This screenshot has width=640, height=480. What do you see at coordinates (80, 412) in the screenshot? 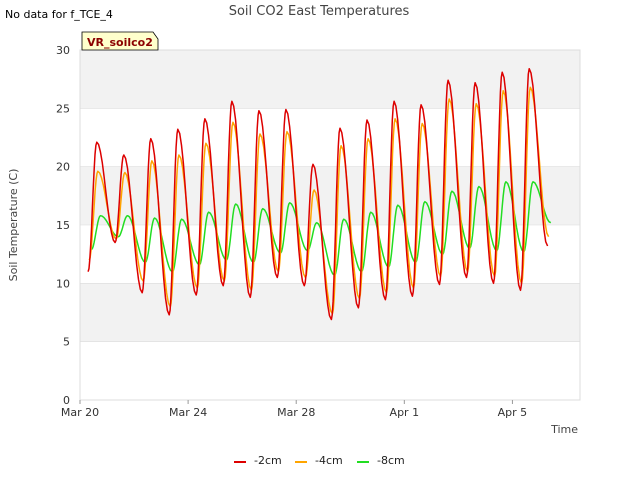
I see `x-tick-label: Mar 20` at bounding box center [80, 412].